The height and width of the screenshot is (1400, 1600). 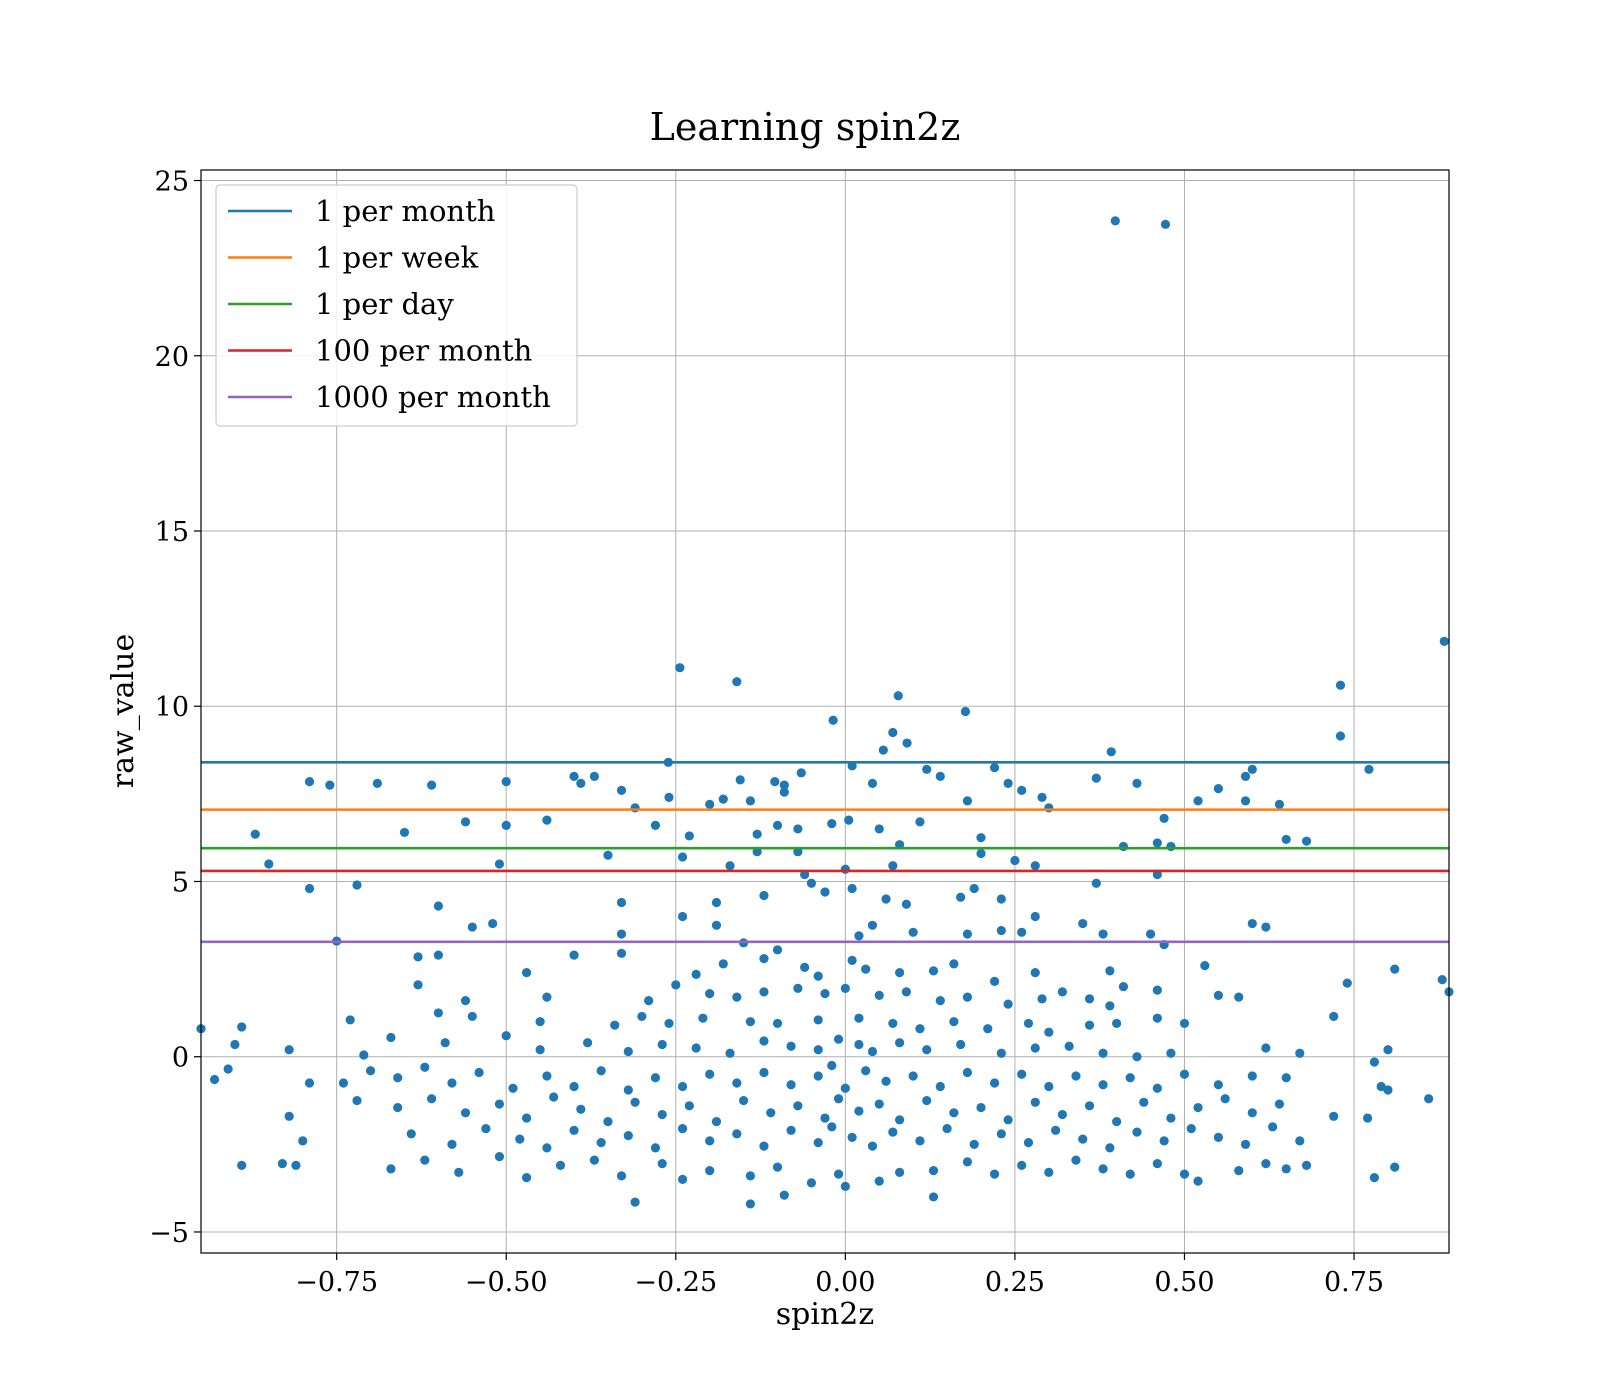 What do you see at coordinates (180, 1058) in the screenshot?
I see `y-tick-label: 0` at bounding box center [180, 1058].